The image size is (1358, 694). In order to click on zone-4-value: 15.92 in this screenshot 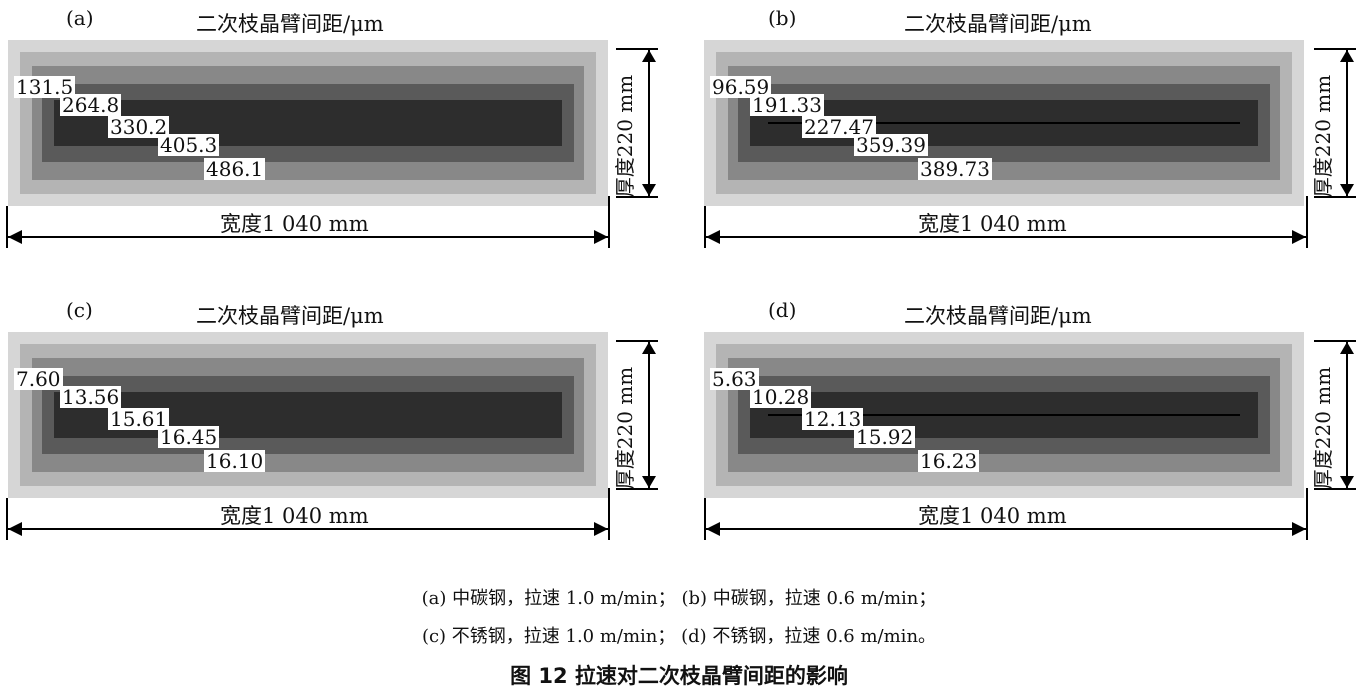, I will do `click(885, 437)`.